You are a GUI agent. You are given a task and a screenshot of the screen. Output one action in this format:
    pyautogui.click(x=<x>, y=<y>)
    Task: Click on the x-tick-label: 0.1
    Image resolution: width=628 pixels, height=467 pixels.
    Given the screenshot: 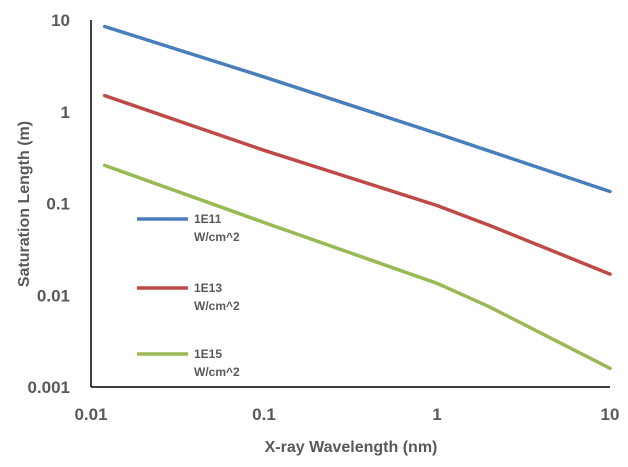 What is the action you would take?
    pyautogui.click(x=264, y=414)
    